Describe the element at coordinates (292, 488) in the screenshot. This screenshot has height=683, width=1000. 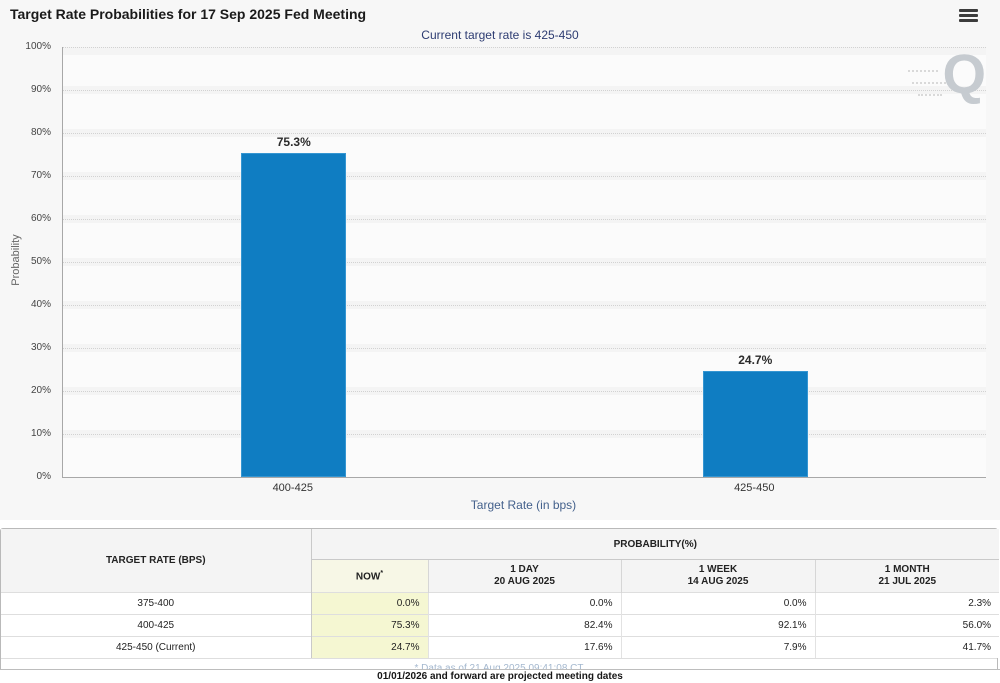
I see `x-category-label: 400-425` at that location.